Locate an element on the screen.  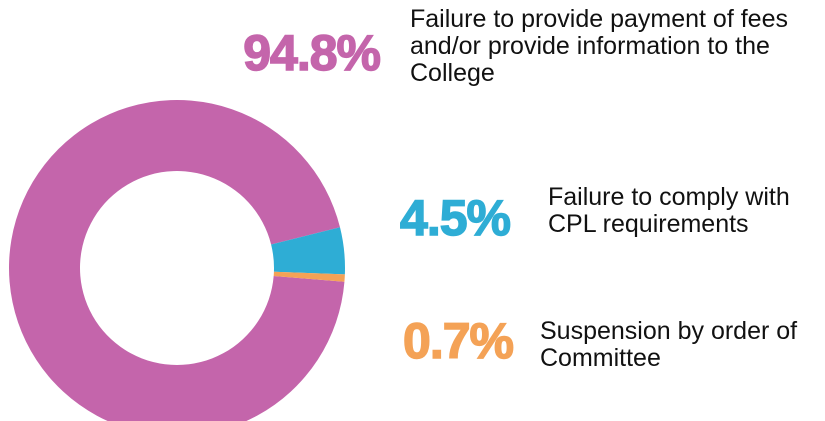
legend-label: Suspension by order of Committee is located at coordinates (669, 344).